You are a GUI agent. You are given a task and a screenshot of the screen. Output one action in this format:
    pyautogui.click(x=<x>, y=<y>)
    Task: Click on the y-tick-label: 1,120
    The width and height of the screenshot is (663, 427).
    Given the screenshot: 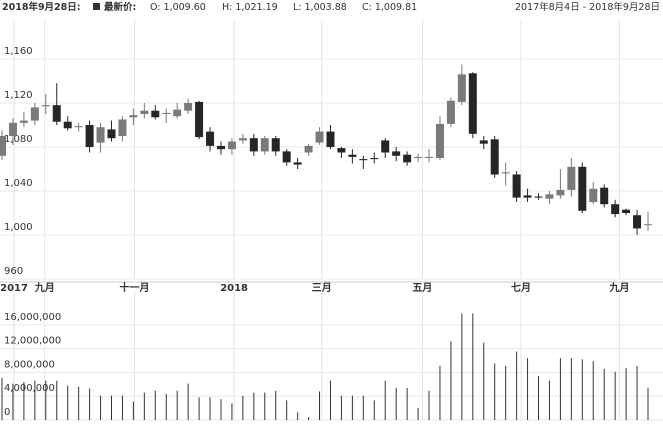 What is the action you would take?
    pyautogui.click(x=18, y=95)
    